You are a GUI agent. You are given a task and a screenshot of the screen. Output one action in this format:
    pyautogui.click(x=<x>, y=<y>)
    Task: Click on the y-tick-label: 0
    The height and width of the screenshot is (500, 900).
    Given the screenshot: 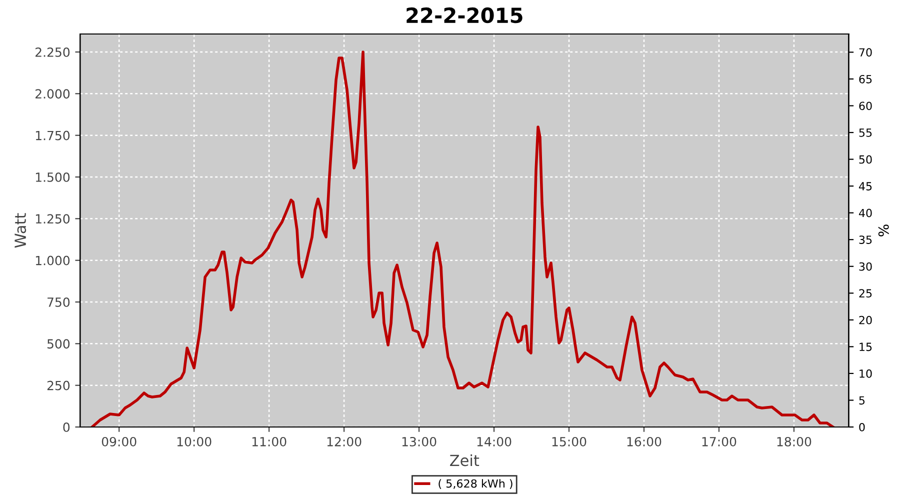 What is the action you would take?
    pyautogui.click(x=66, y=427)
    